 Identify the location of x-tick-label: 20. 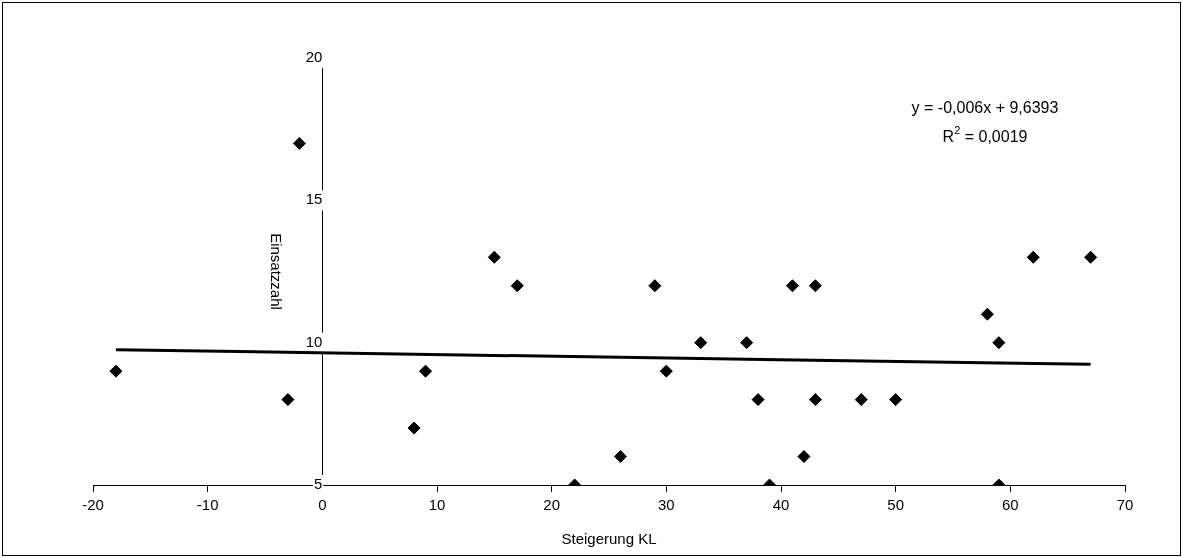
(552, 505).